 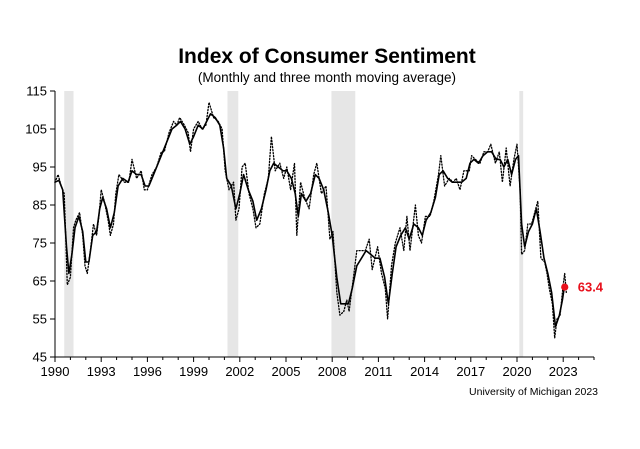 What do you see at coordinates (36, 91) in the screenshot?
I see `y-tick-label: 115` at bounding box center [36, 91].